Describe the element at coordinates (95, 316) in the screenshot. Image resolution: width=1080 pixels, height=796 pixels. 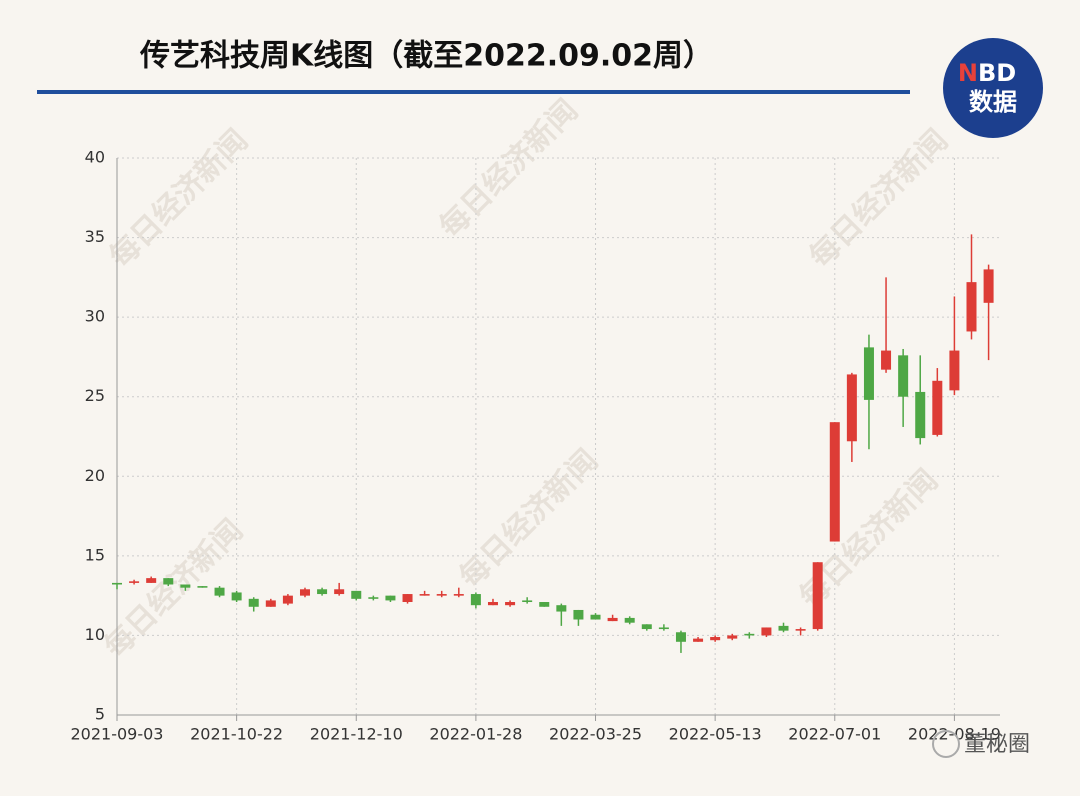
I see `y-tick-label: 30` at that location.